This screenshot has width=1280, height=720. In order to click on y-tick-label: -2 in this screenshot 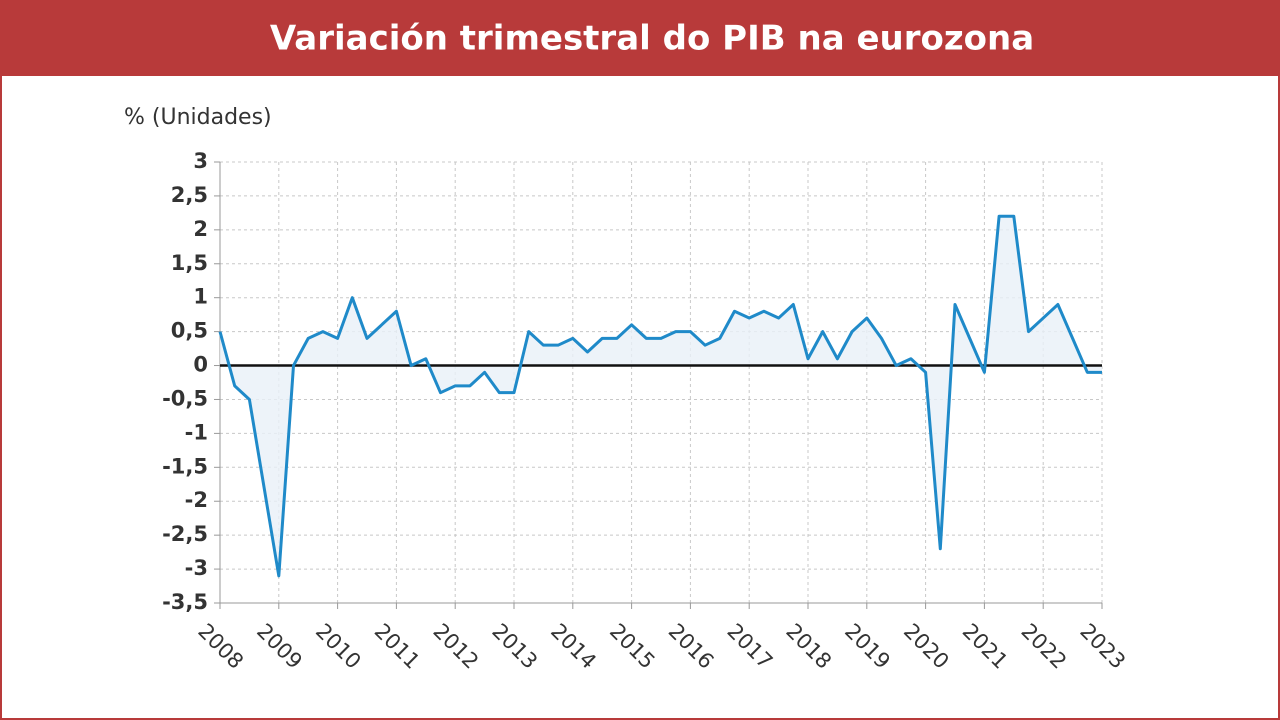, I will do `click(196, 500)`.